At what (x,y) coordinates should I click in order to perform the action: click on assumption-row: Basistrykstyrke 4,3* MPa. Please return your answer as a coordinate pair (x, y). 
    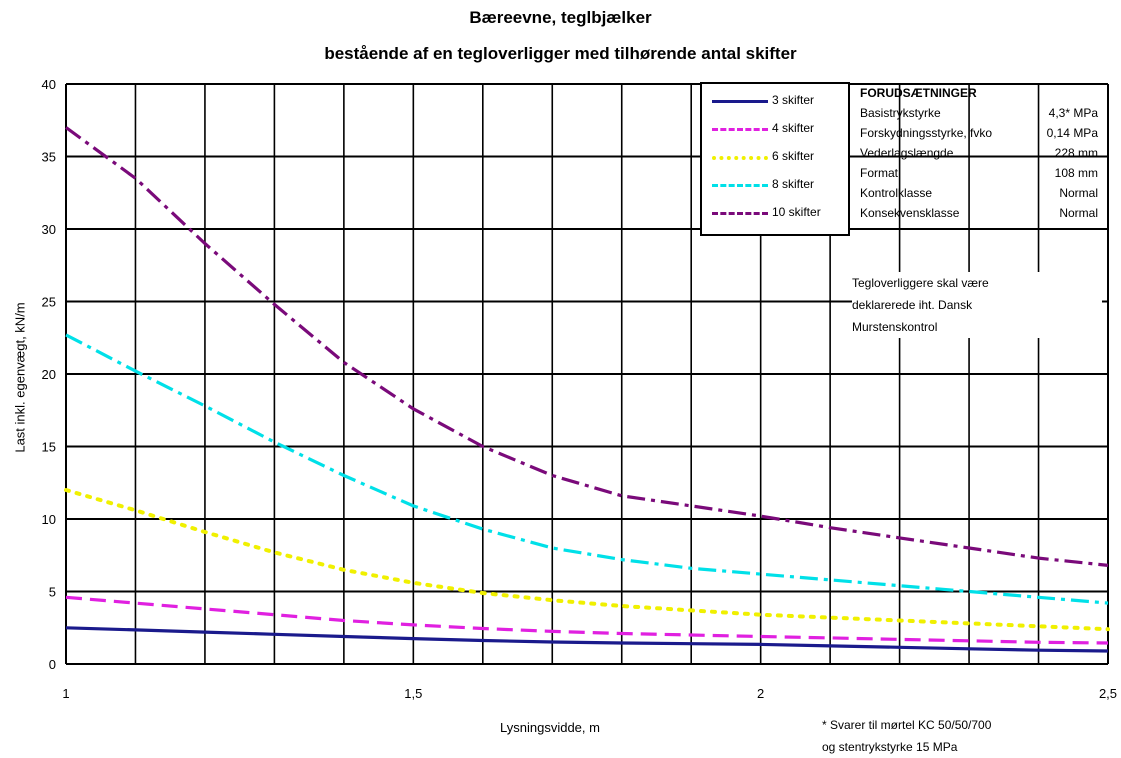
    Looking at the image, I should click on (979, 113).